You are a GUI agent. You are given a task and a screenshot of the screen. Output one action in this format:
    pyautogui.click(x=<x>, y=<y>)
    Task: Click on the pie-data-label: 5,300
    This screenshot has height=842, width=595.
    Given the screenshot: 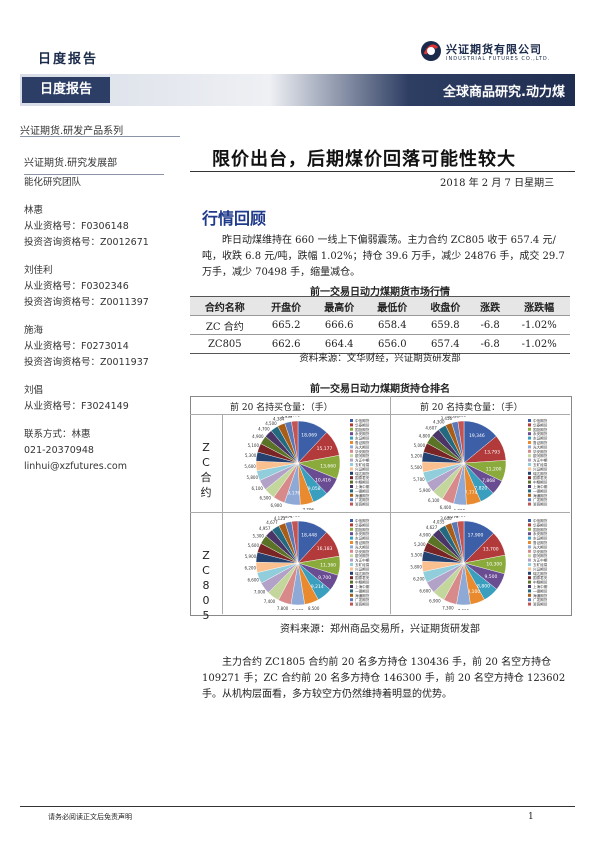 What is the action you would take?
    pyautogui.click(x=259, y=536)
    